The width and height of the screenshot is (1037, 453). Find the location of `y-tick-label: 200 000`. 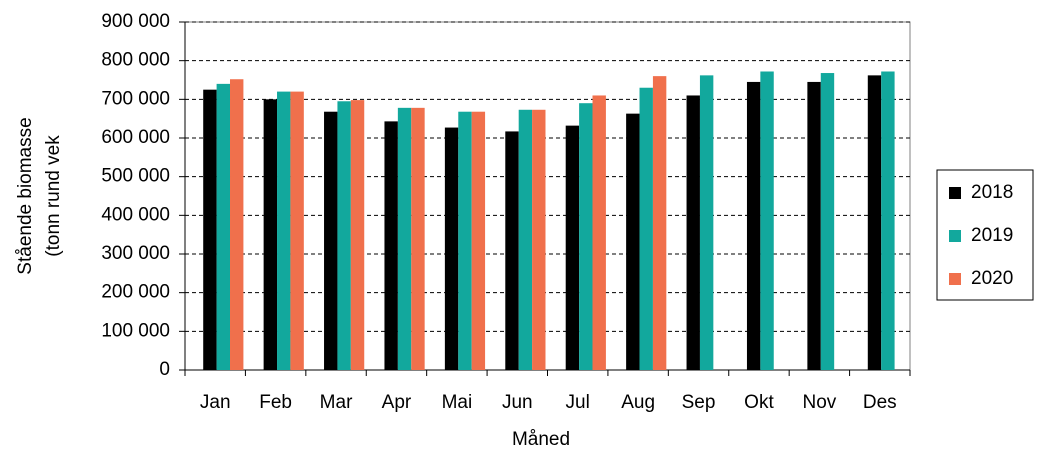

y-tick-label: 200 000 is located at coordinates (135, 292).